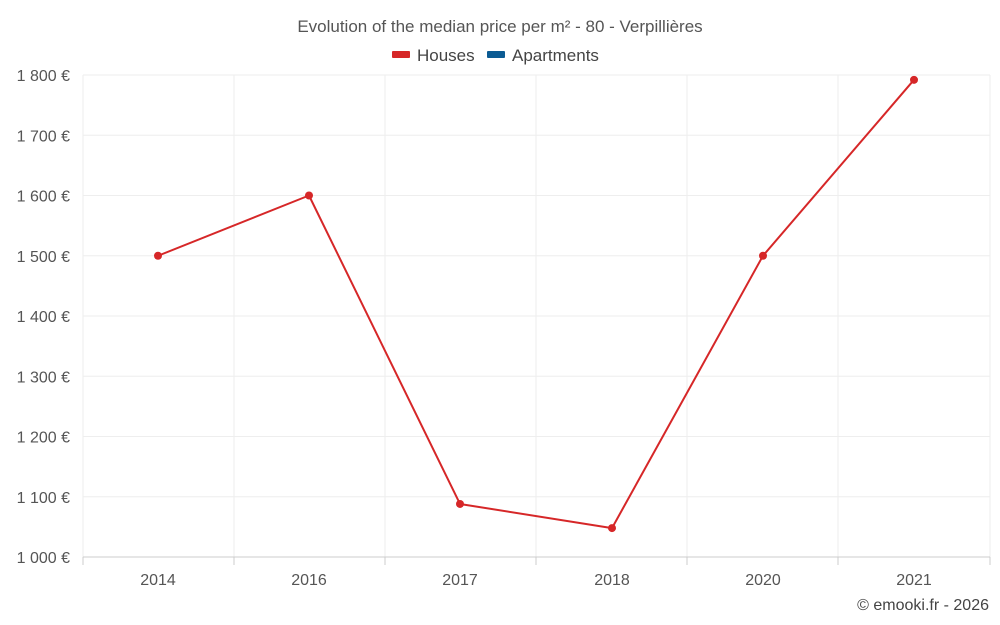 The width and height of the screenshot is (1000, 625). I want to click on legend-label-houses: Houses, so click(446, 55).